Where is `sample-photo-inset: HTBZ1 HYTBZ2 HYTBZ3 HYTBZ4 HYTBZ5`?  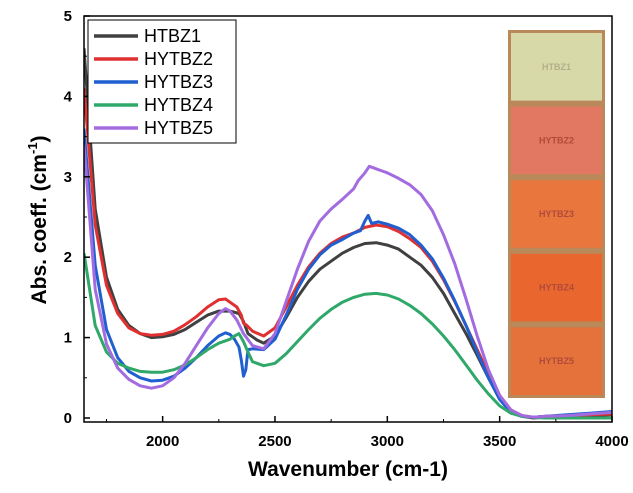
sample-photo-inset: HTBZ1 HYTBZ2 HYTBZ3 HYTBZ4 HYTBZ5 is located at coordinates (556, 214).